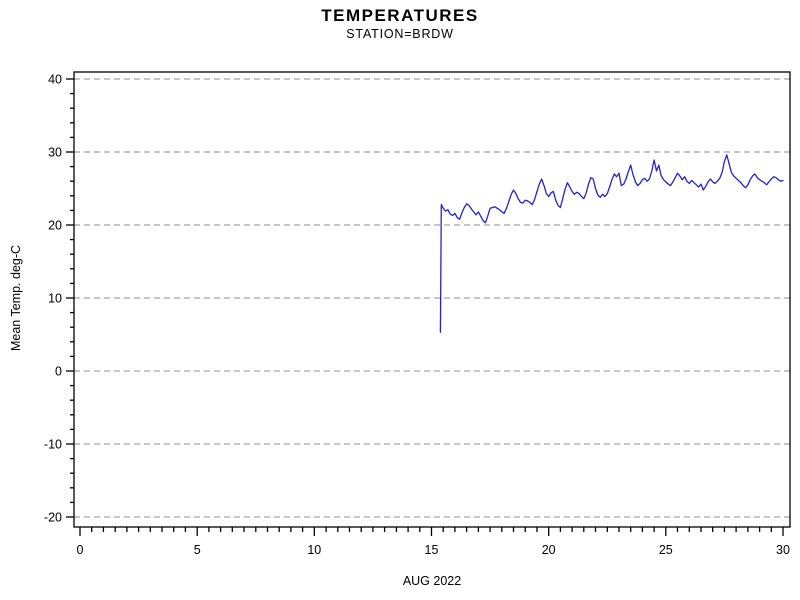 The width and height of the screenshot is (800, 600). Describe the element at coordinates (549, 550) in the screenshot. I see `x-tick-label: 20` at that location.